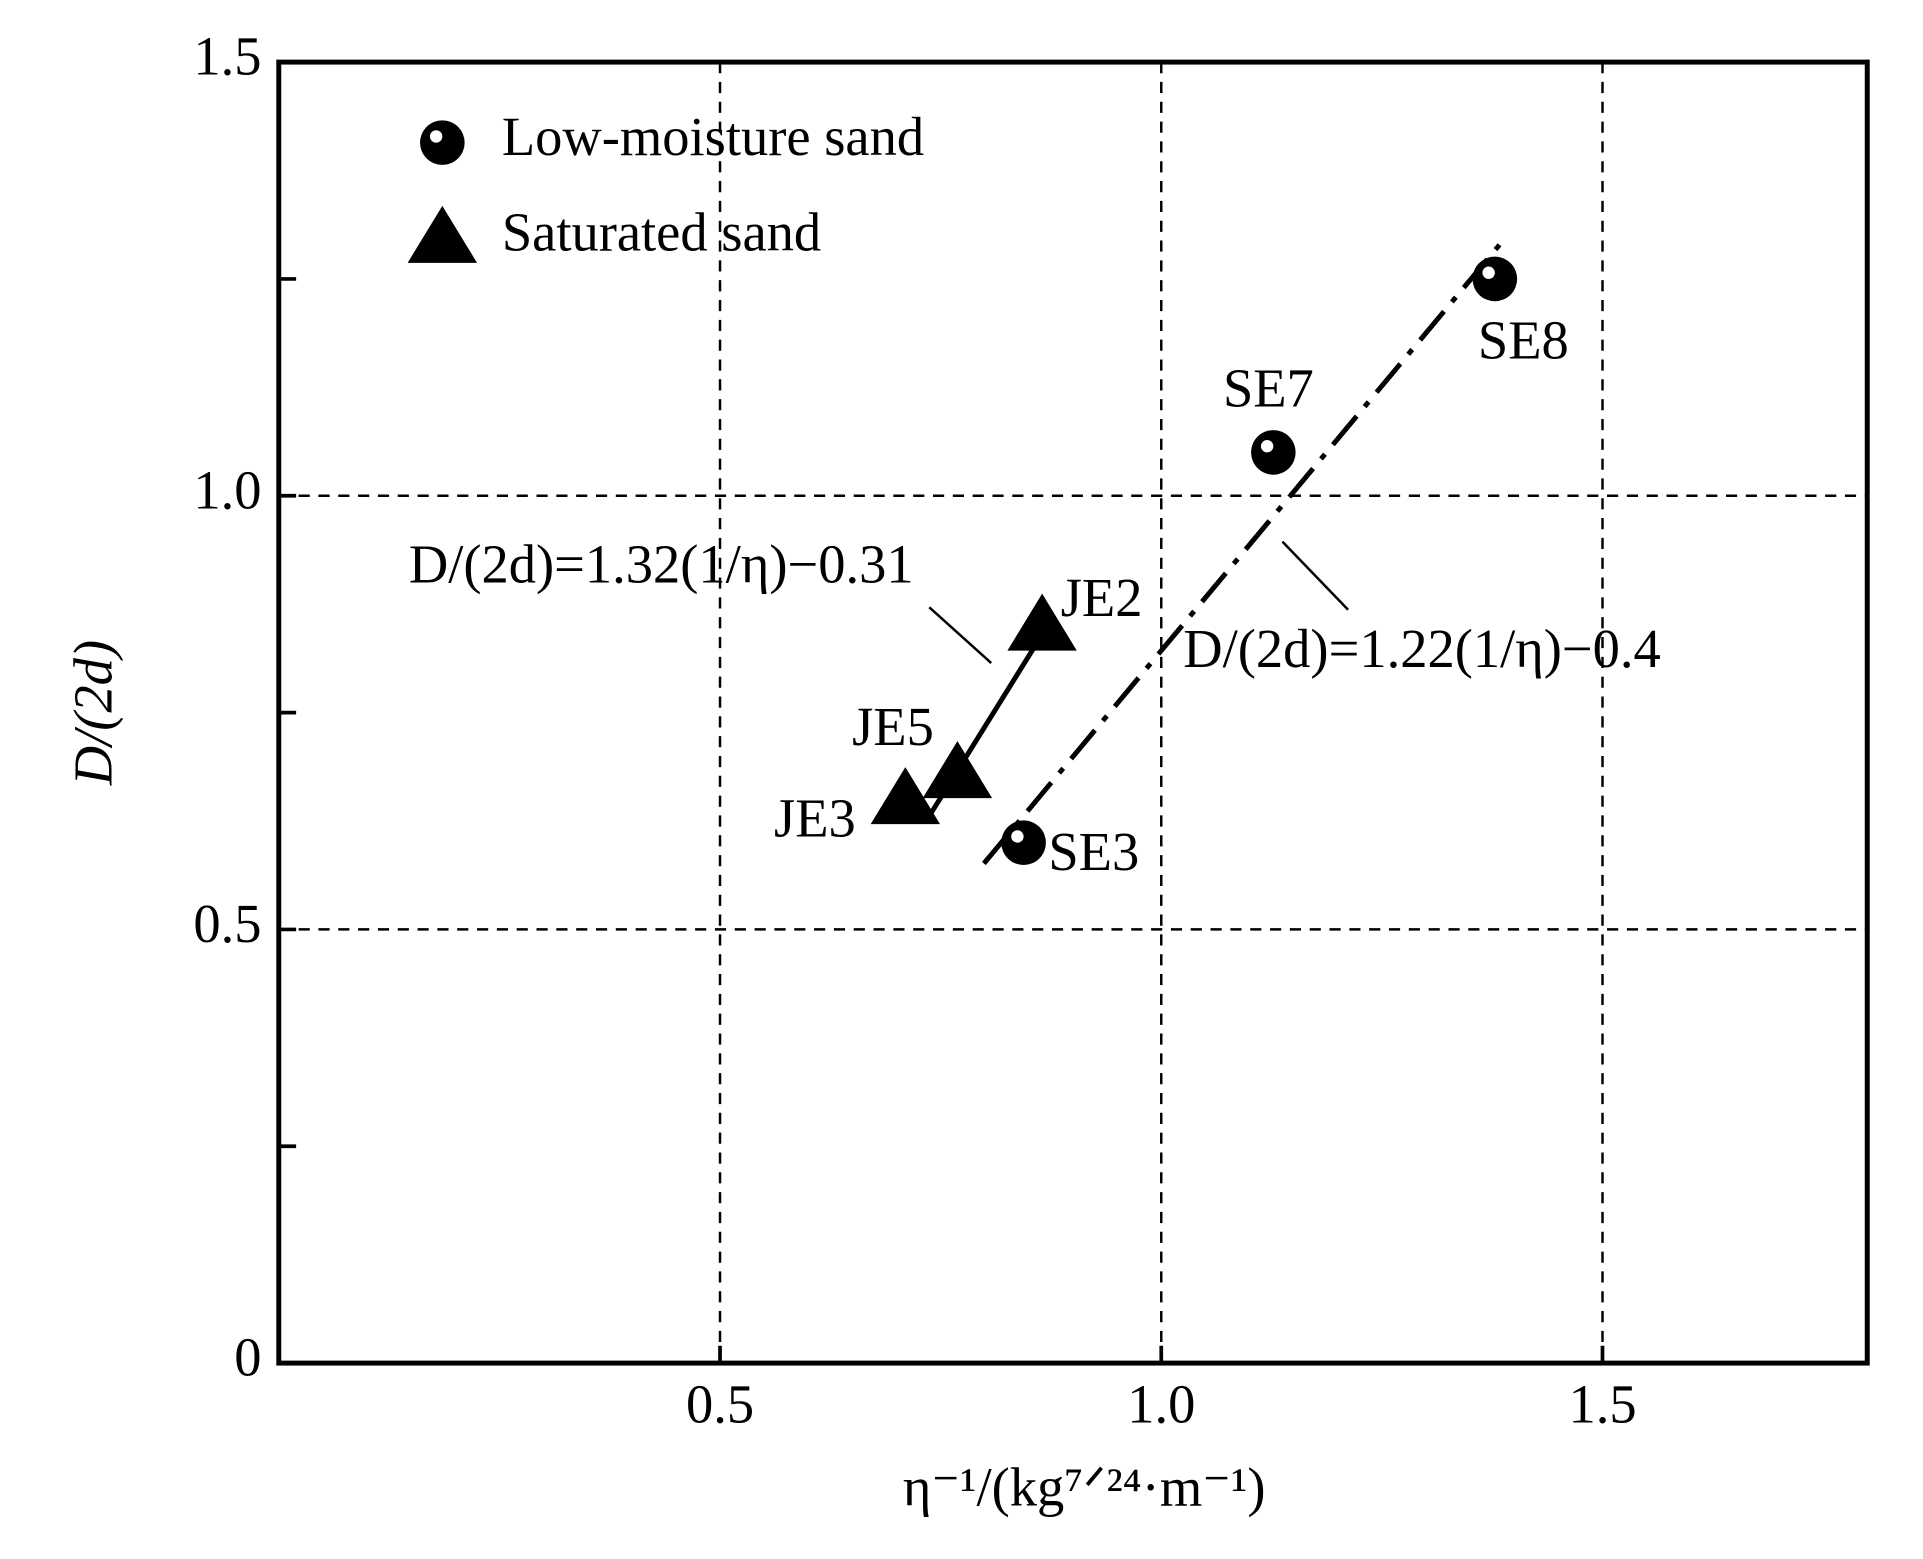 The image size is (1923, 1559). Describe the element at coordinates (1084, 1487) in the screenshot. I see `x-axis-label: η⁻¹/(kg⁷ᐟ²⁴·m⁻¹)` at that location.